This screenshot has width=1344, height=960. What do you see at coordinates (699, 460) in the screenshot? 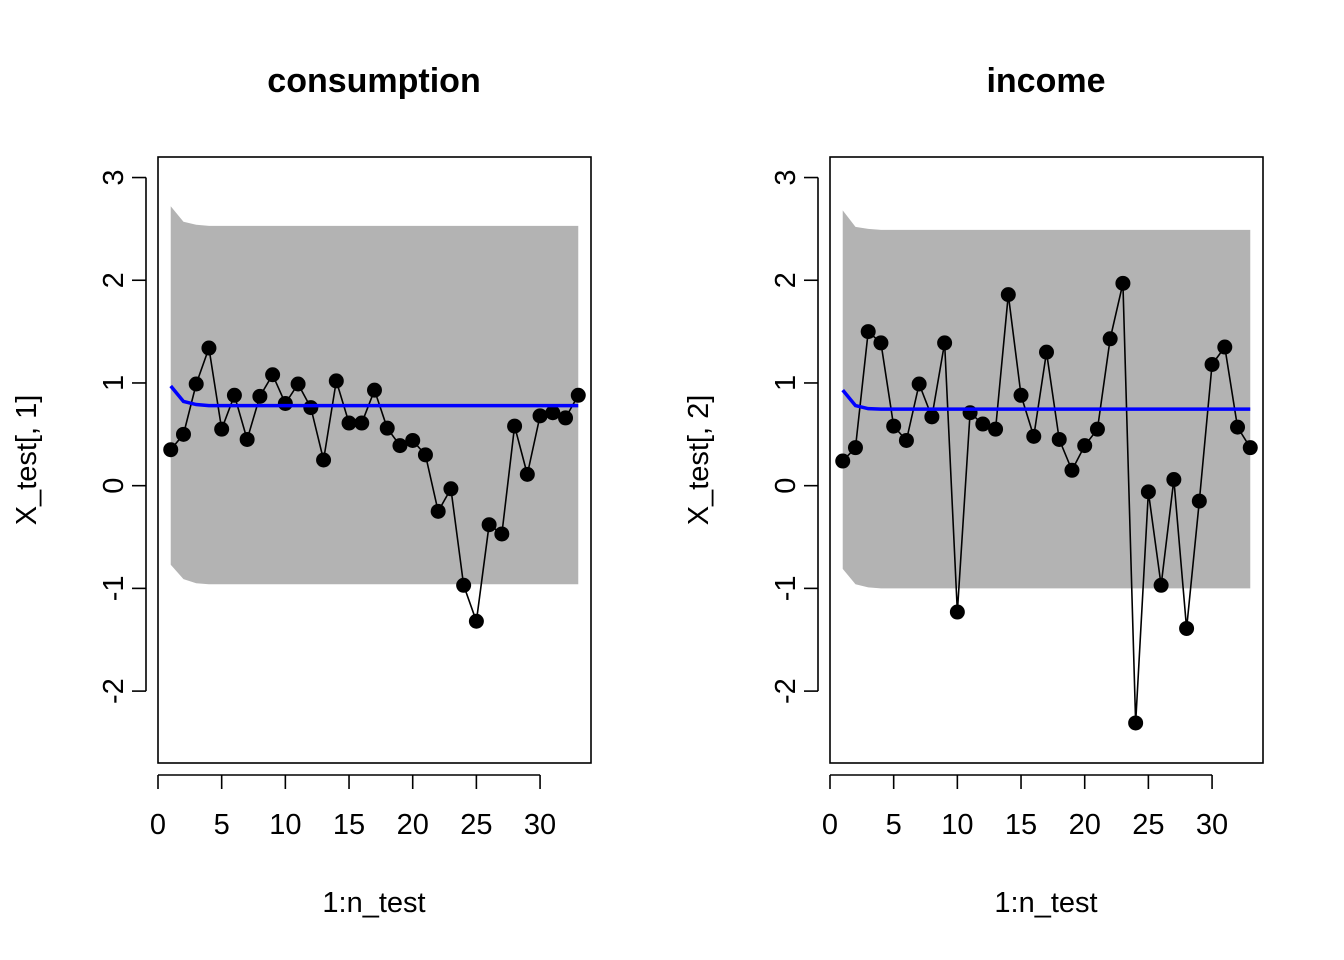
I see `y-axis-label: X_test[, 2]` at bounding box center [699, 460].